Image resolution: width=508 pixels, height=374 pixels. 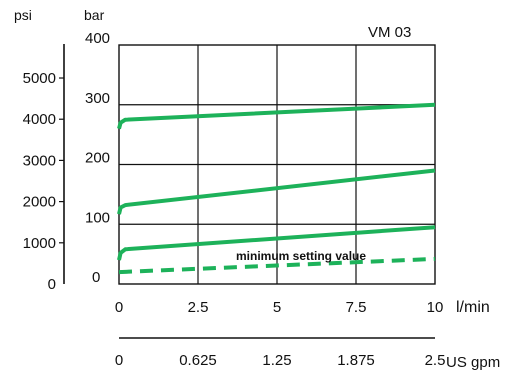 I want to click on psi-tick-label: 4000, so click(x=39, y=119).